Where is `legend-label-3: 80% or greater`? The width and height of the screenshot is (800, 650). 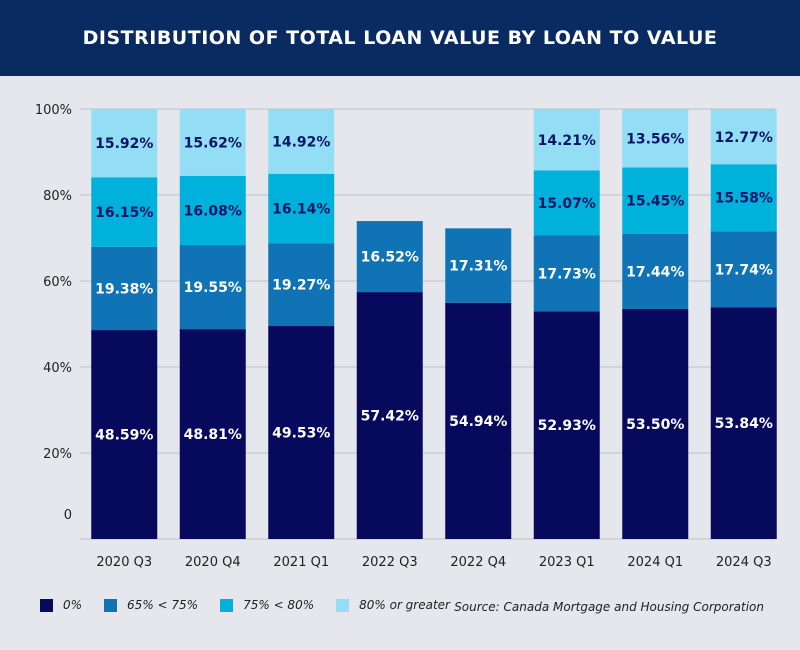 legend-label-3: 80% or greater is located at coordinates (404, 605).